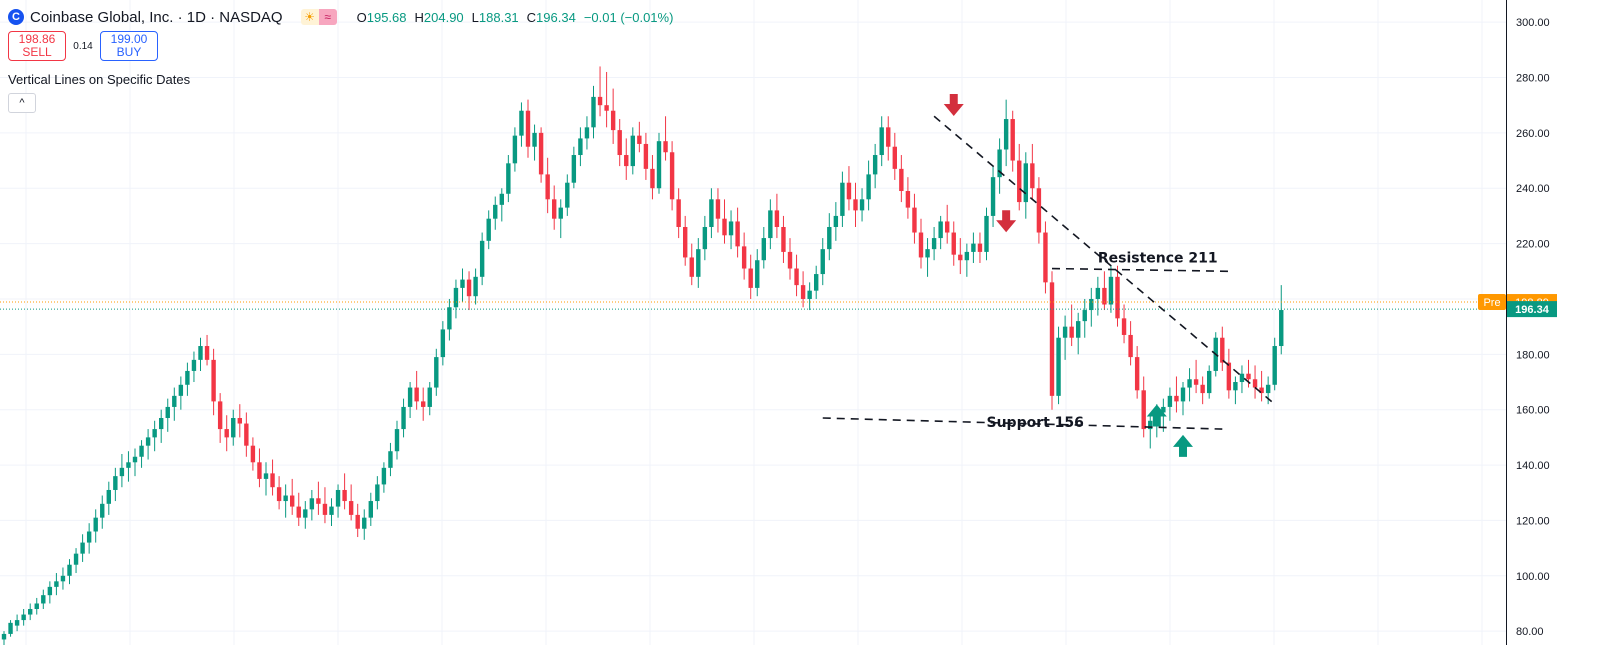 The image size is (1619, 645). I want to click on last-price-box, so click(1532, 309).